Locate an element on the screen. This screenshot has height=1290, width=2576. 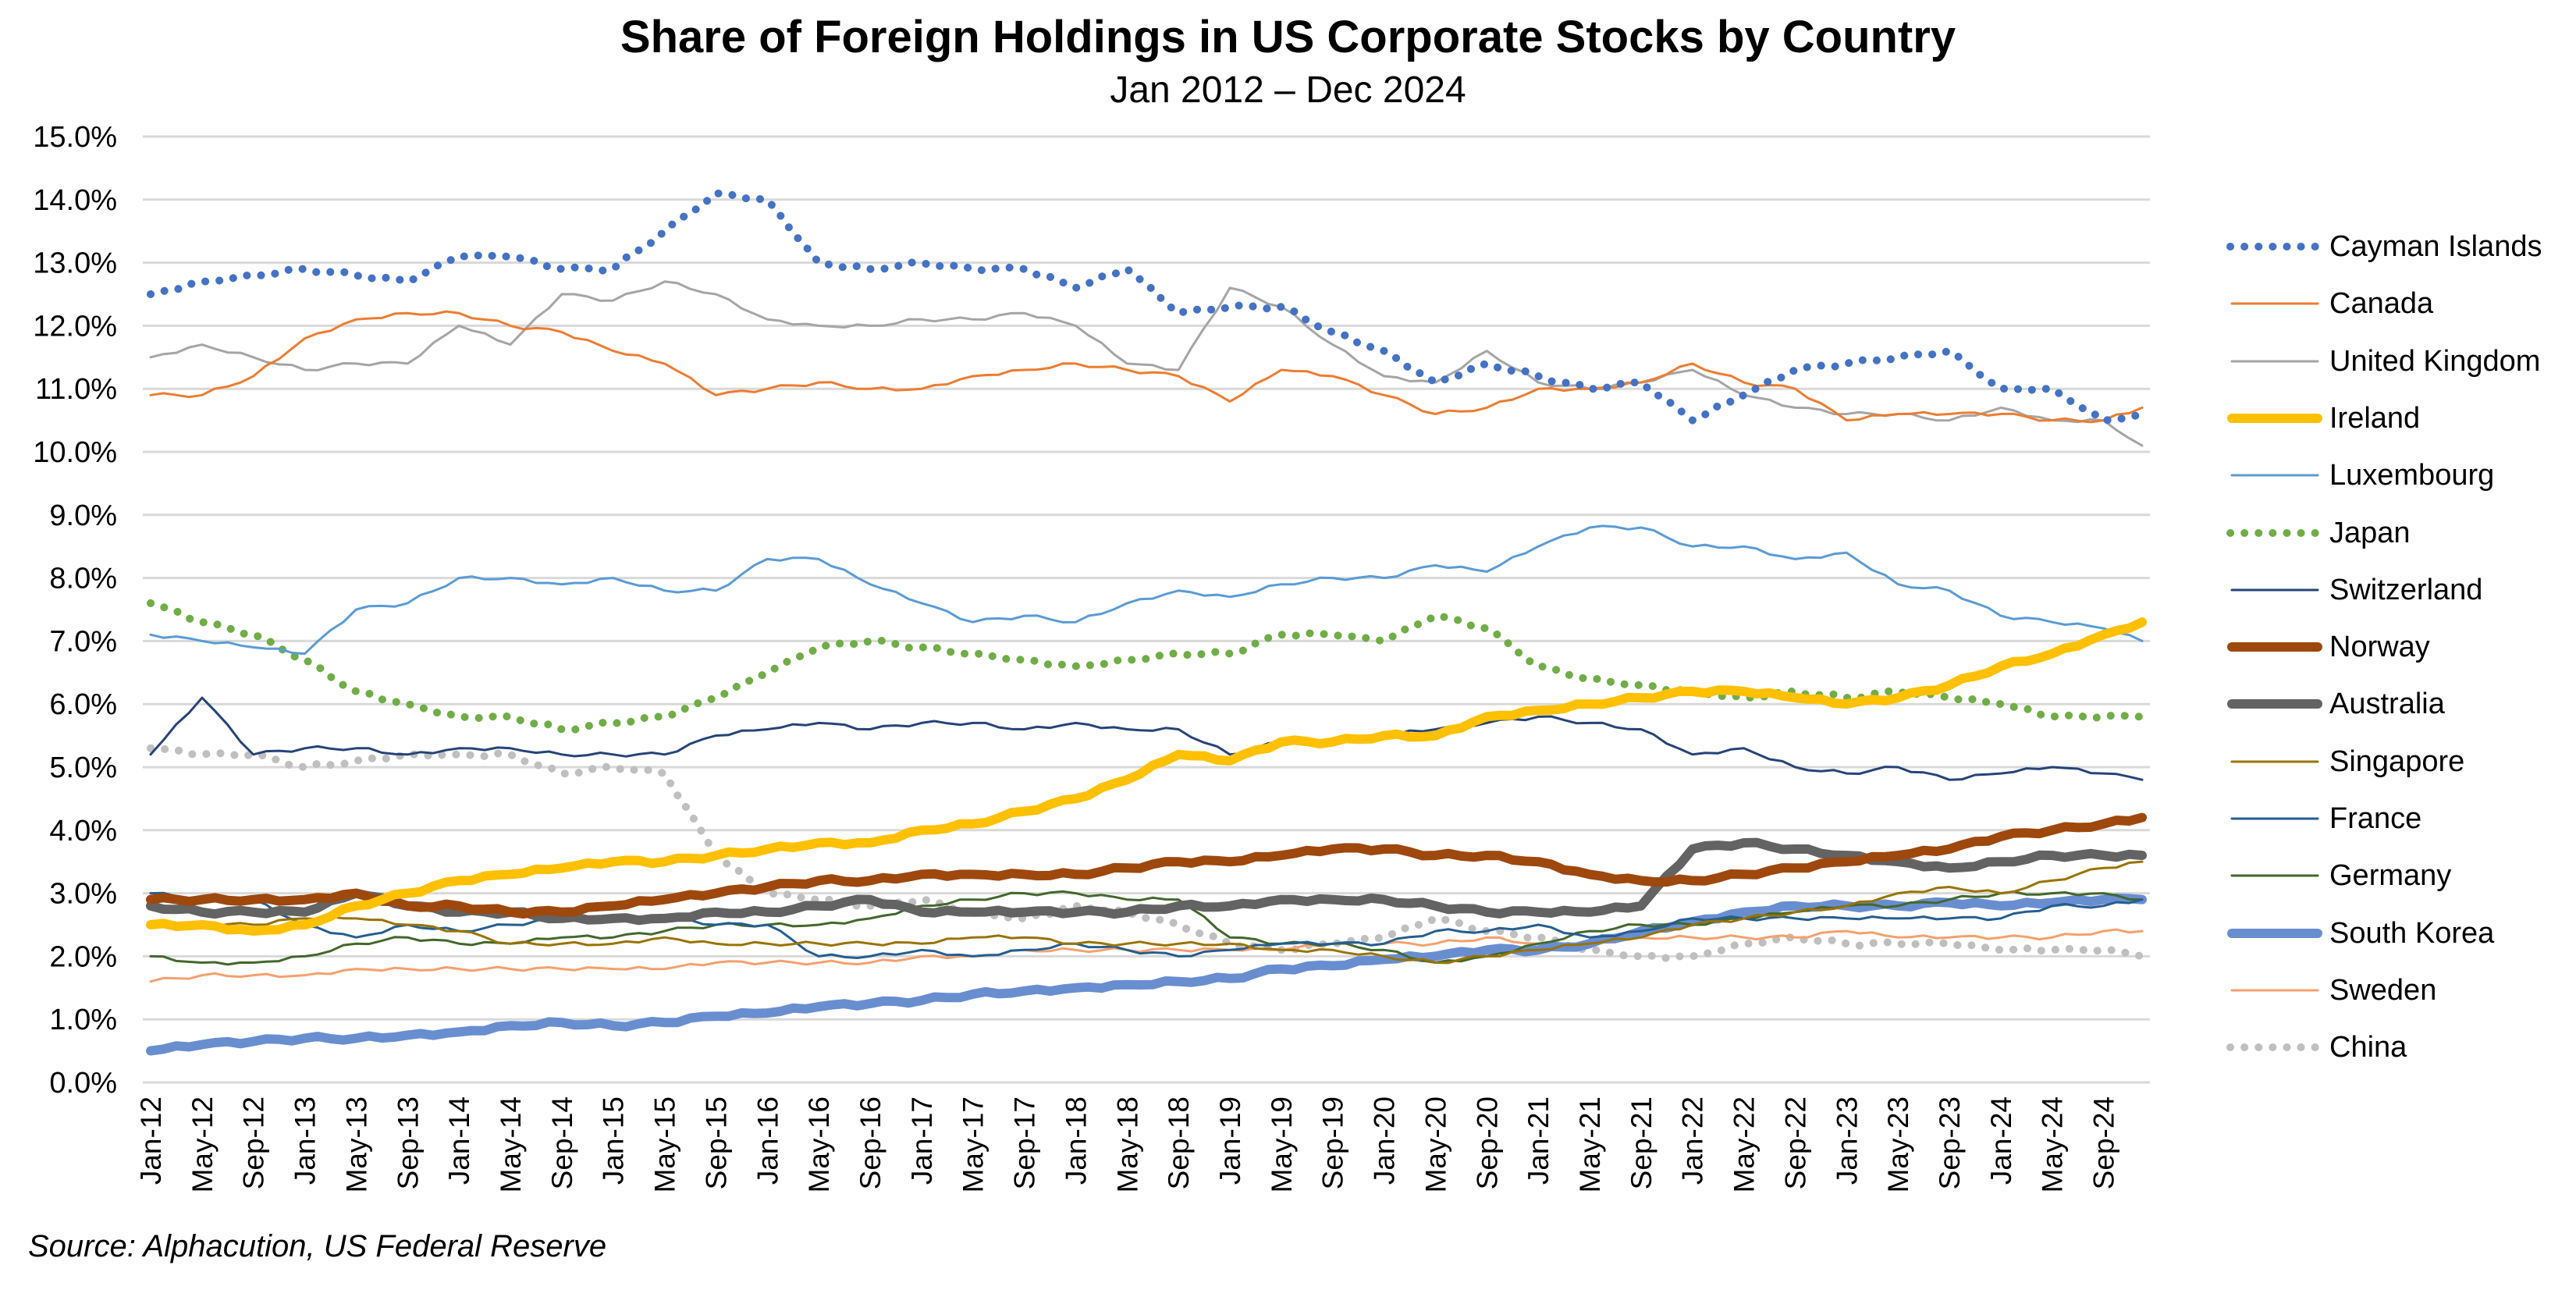
y-tick-label: 8.0% is located at coordinates (83, 579).